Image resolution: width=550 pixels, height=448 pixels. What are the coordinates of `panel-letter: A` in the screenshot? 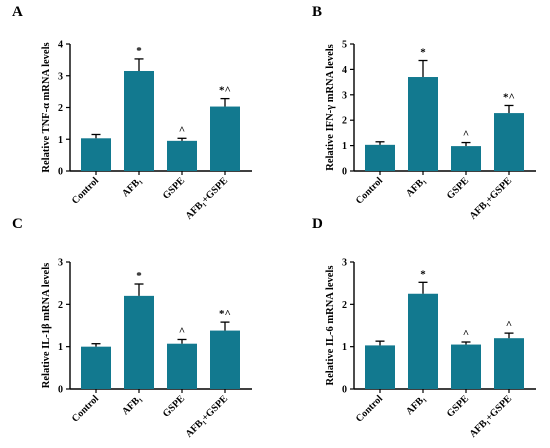 It's located at (17, 12).